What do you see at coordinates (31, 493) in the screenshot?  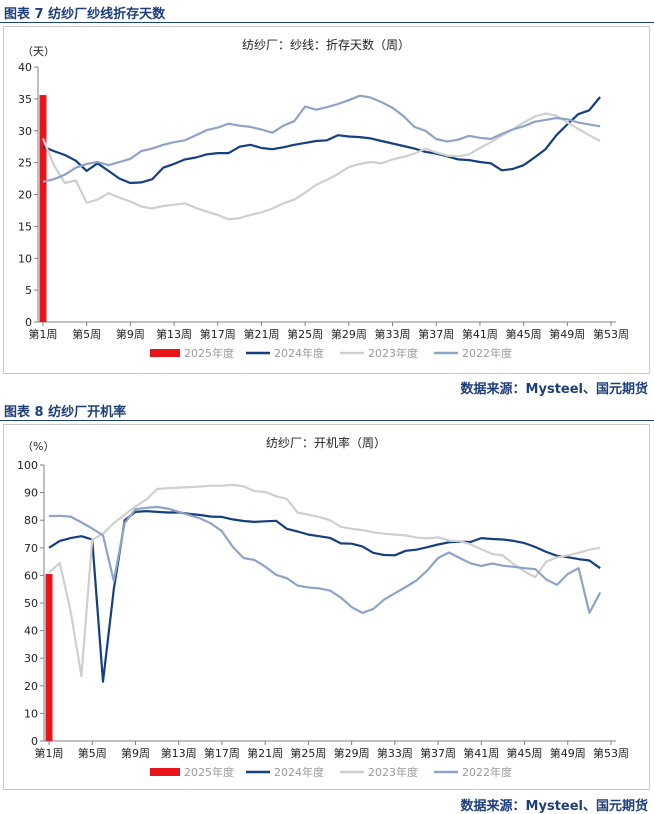 I see `y-tick-label: 90` at bounding box center [31, 493].